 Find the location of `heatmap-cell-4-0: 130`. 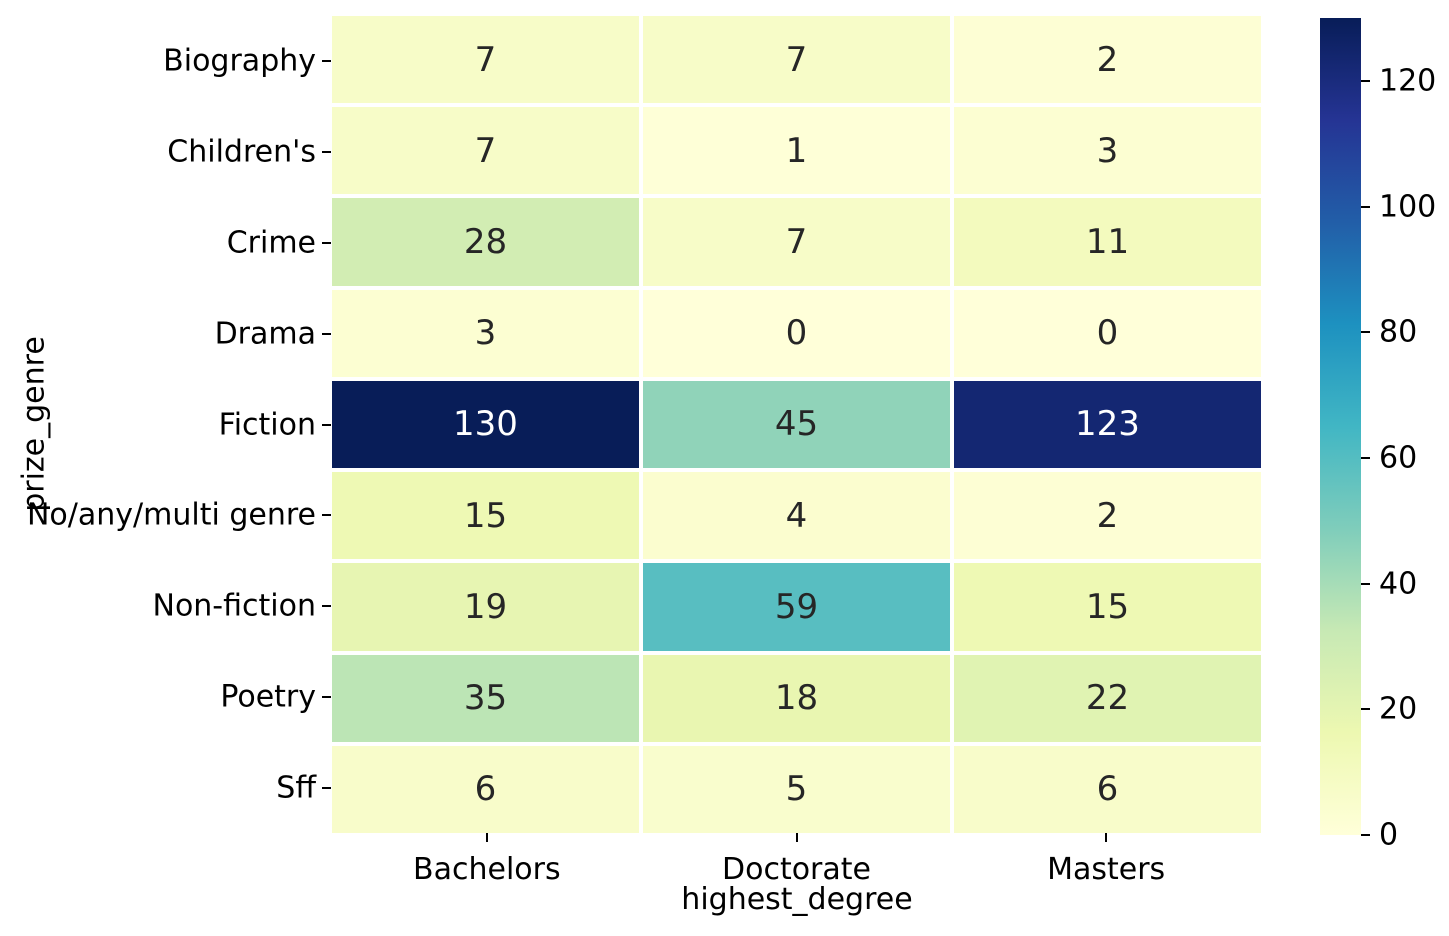

heatmap-cell-4-0: 130 is located at coordinates (485, 424).